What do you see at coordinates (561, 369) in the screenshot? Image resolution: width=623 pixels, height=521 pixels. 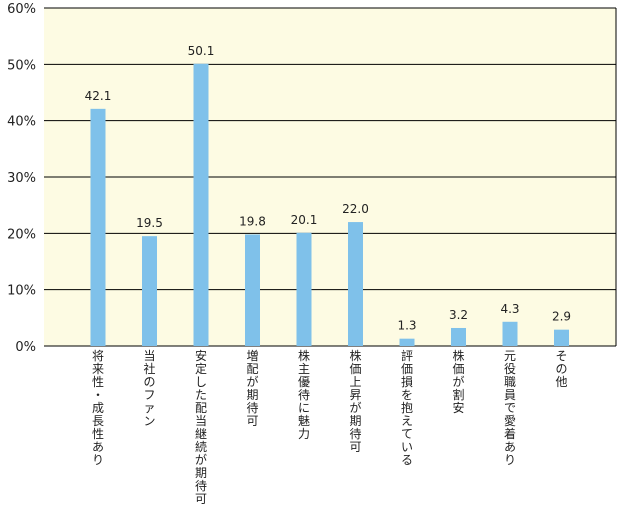 I see `category-label: その他` at bounding box center [561, 369].